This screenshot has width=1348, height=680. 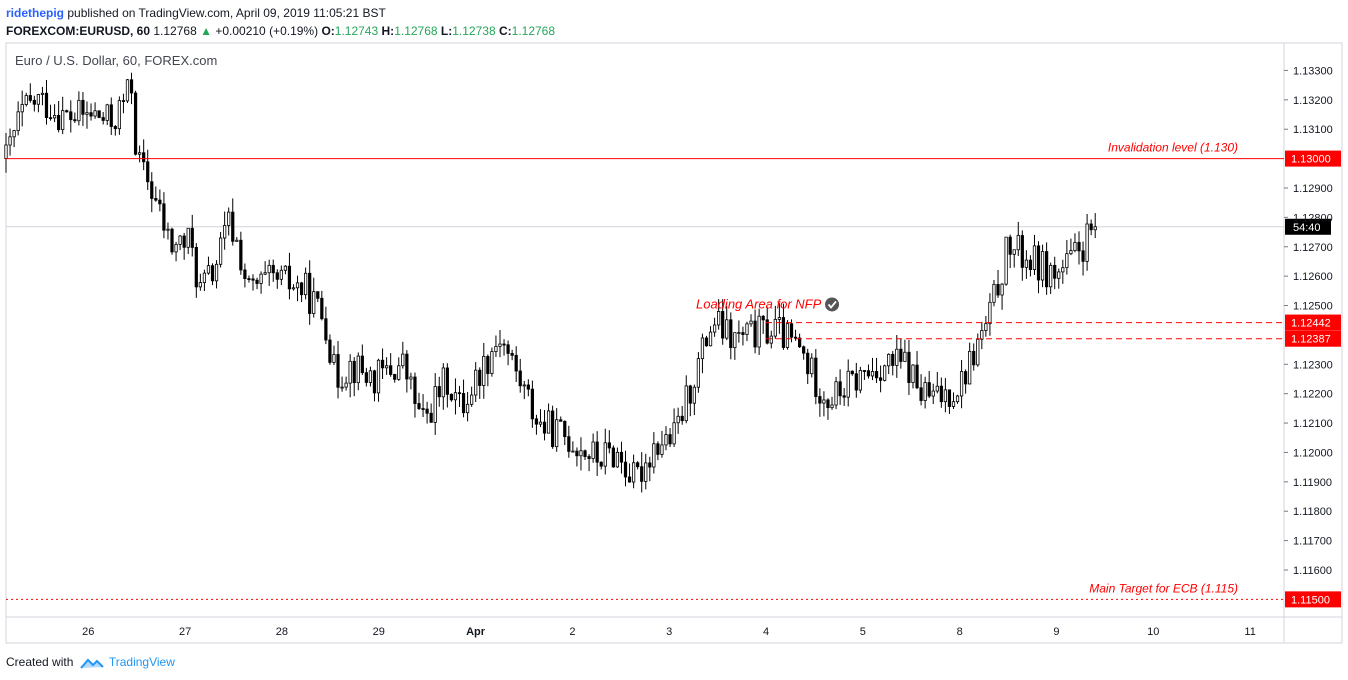 What do you see at coordinates (141, 662) in the screenshot?
I see `tradingview-brand-link: TradingView` at bounding box center [141, 662].